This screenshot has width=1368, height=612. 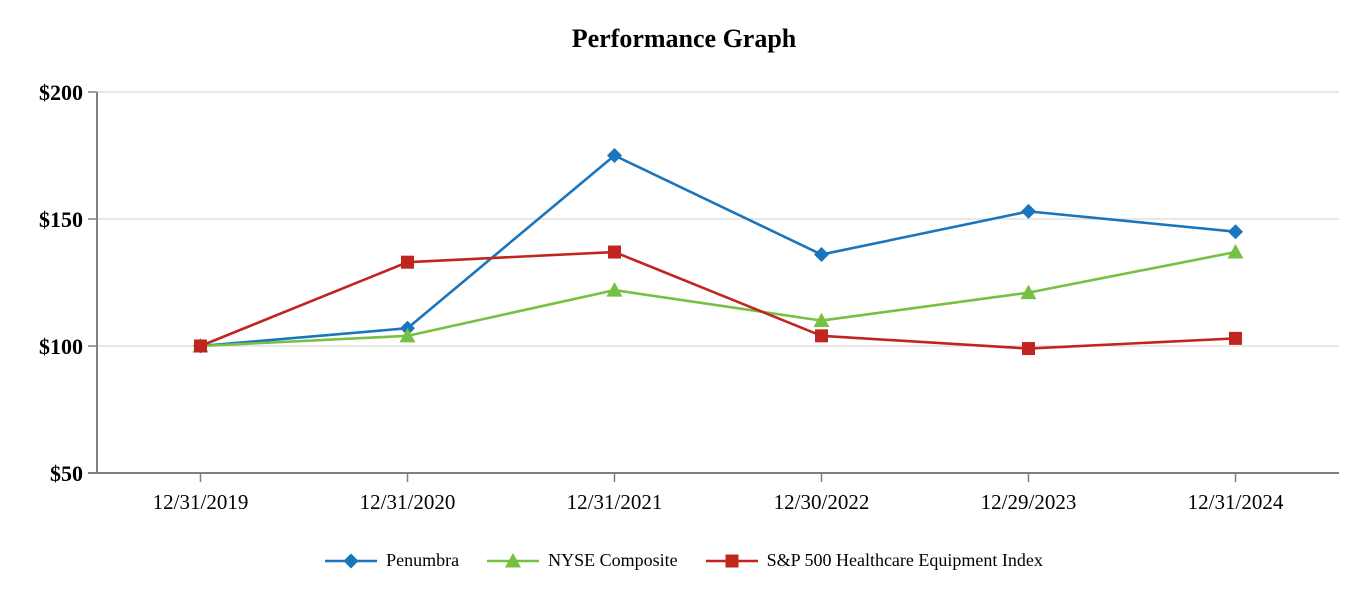 I want to click on x-axis-label-12-31-2021: 12/31/2021, so click(x=615, y=502).